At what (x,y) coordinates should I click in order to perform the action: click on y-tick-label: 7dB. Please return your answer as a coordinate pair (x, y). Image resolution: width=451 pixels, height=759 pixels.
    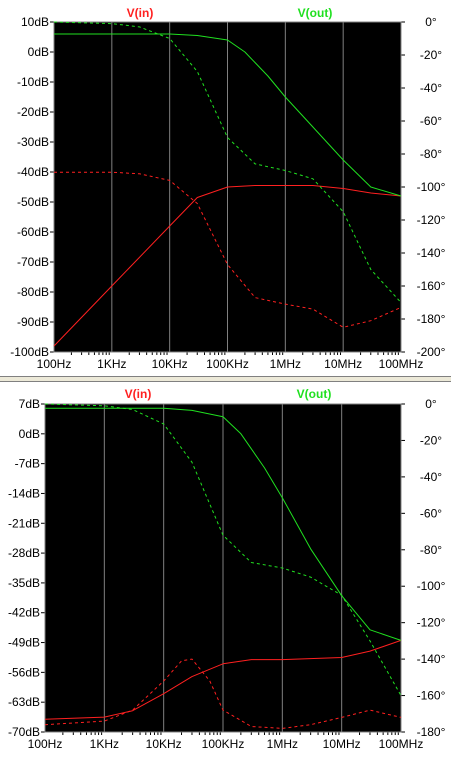
    Looking at the image, I should click on (29, 404).